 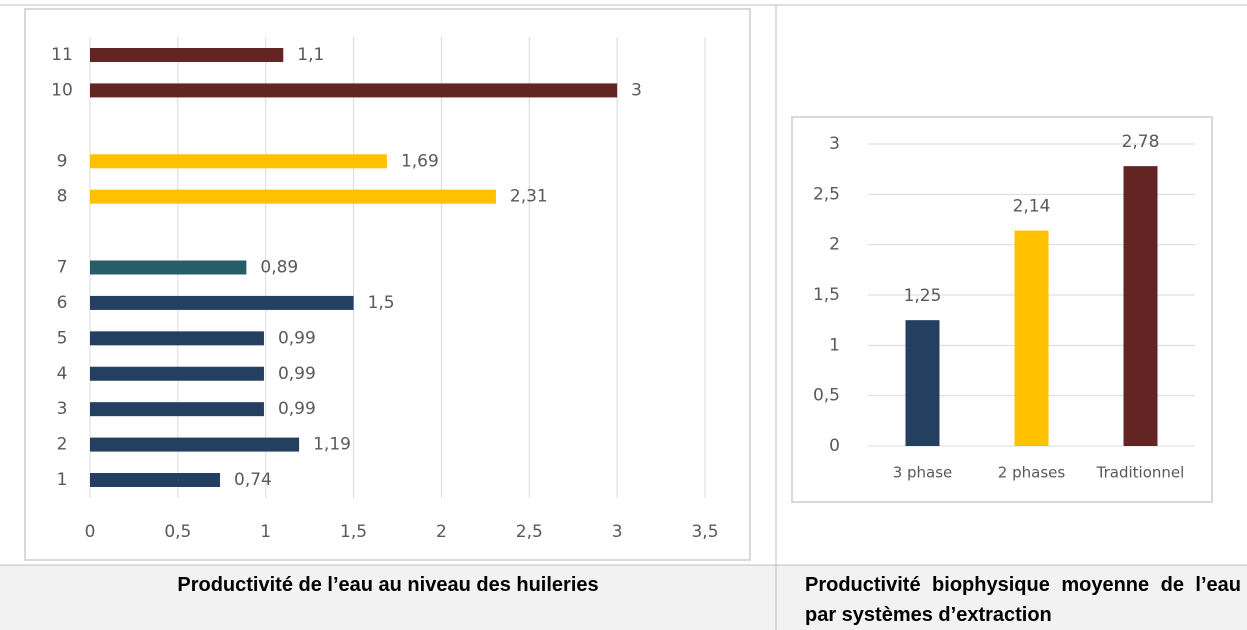 I want to click on y-tick-label: 7, so click(x=62, y=268).